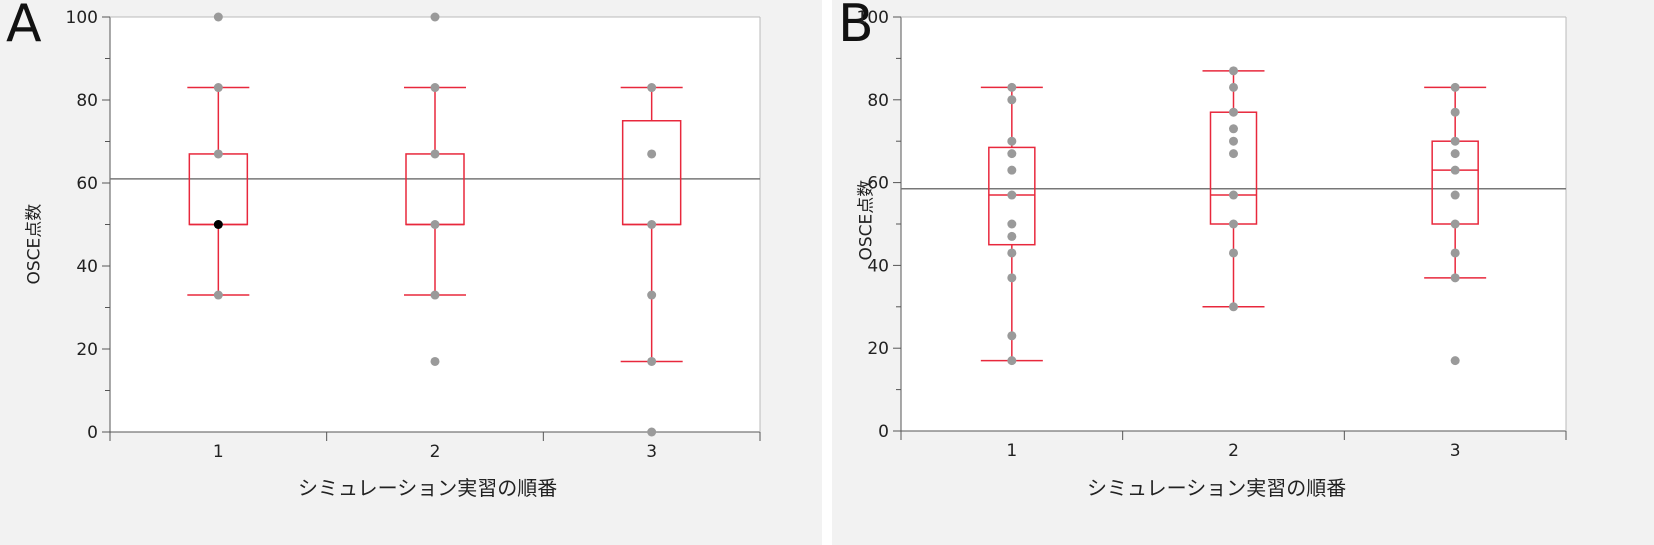  Describe the element at coordinates (218, 224) in the screenshot. I see `highlighted-data-point` at that location.